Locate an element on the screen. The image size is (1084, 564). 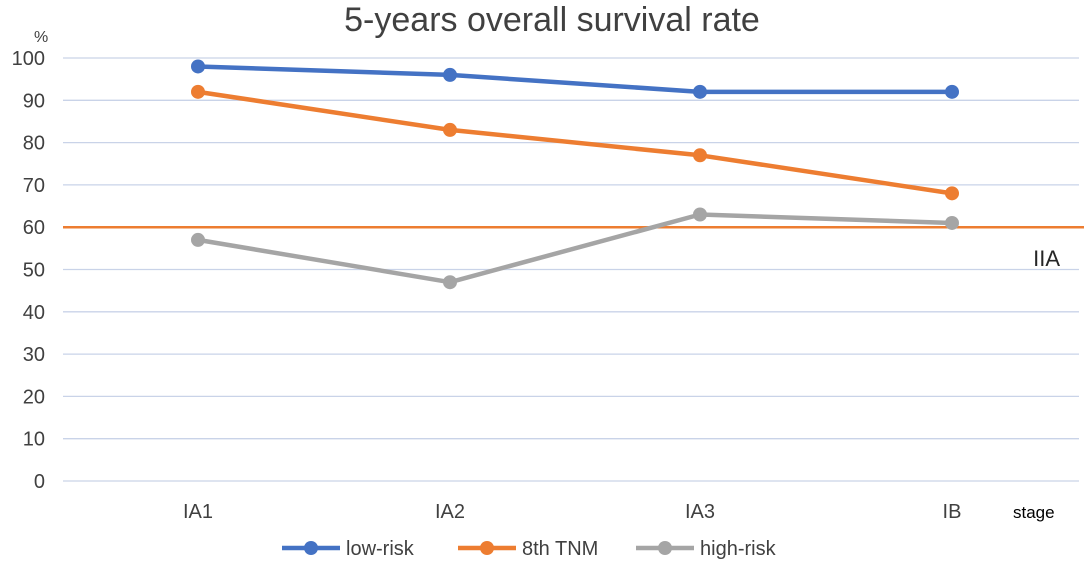
series-line-8th-tnm is located at coordinates (575, 142).